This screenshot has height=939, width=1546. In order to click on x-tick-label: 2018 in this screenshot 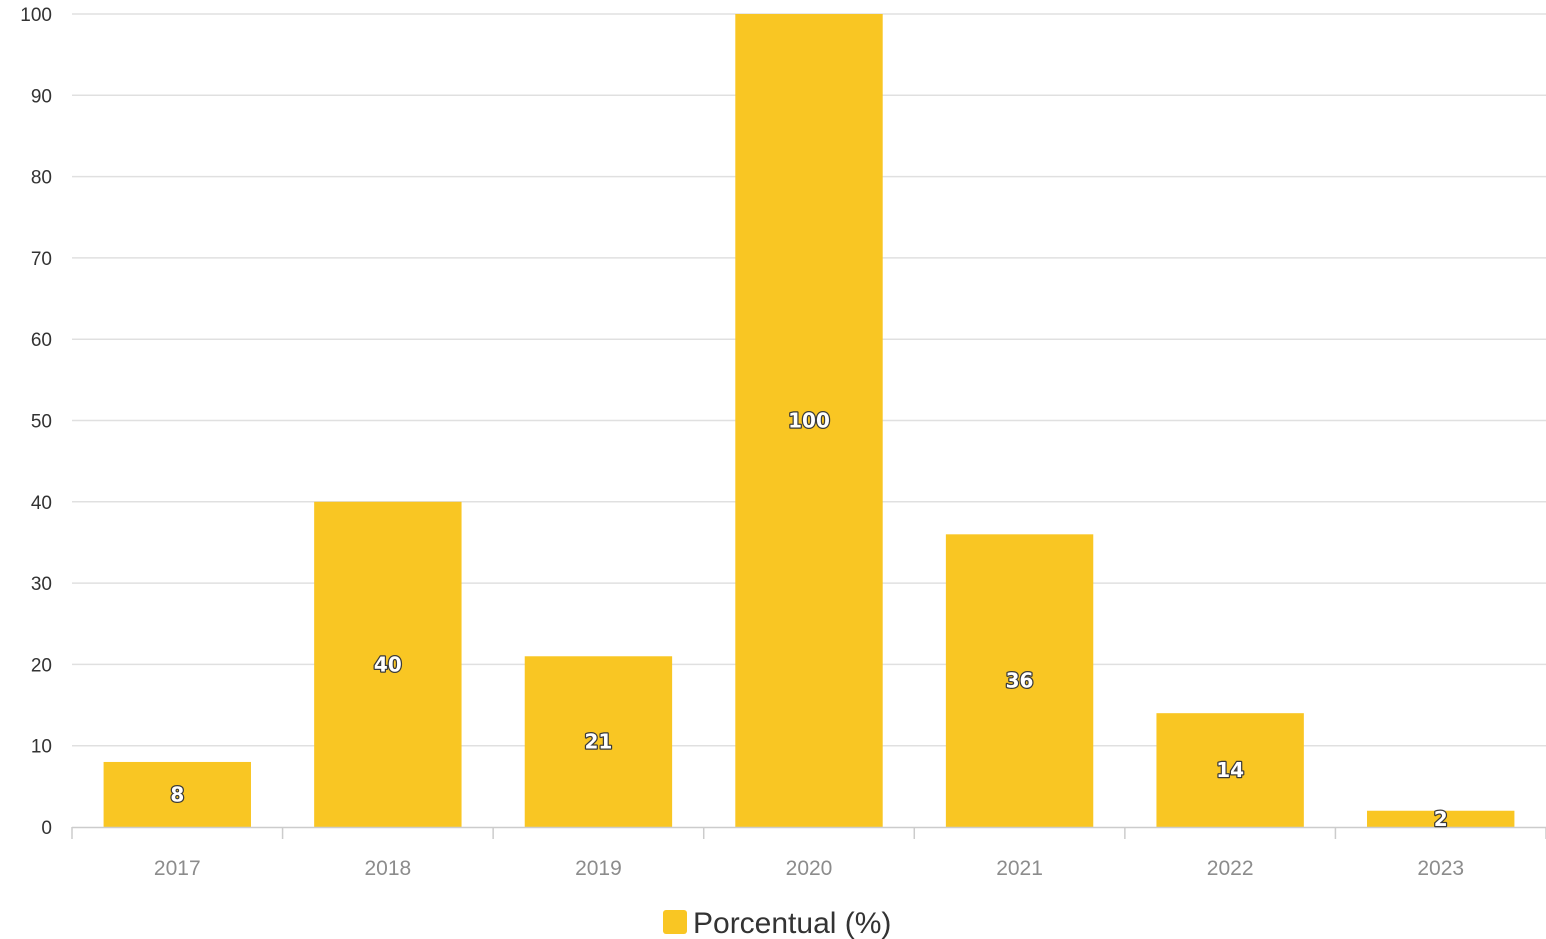, I will do `click(387, 868)`.